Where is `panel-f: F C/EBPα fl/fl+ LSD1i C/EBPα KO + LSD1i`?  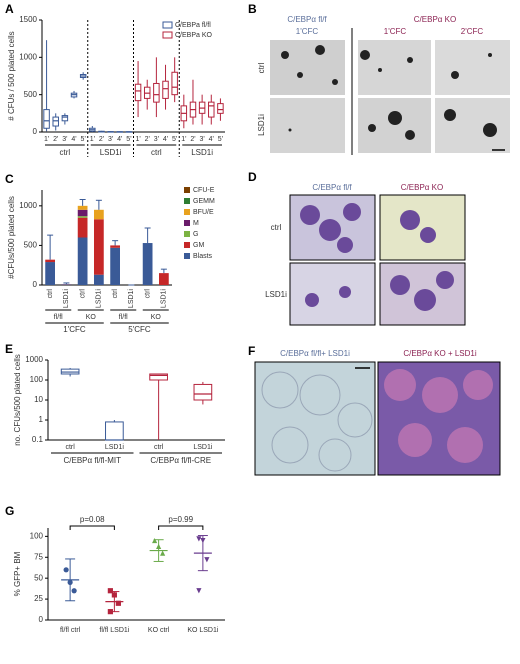 panel-f: F C/EBPα fl/fl+ LSD1i C/EBPα KO + LSD1i is located at coordinates (374, 410).